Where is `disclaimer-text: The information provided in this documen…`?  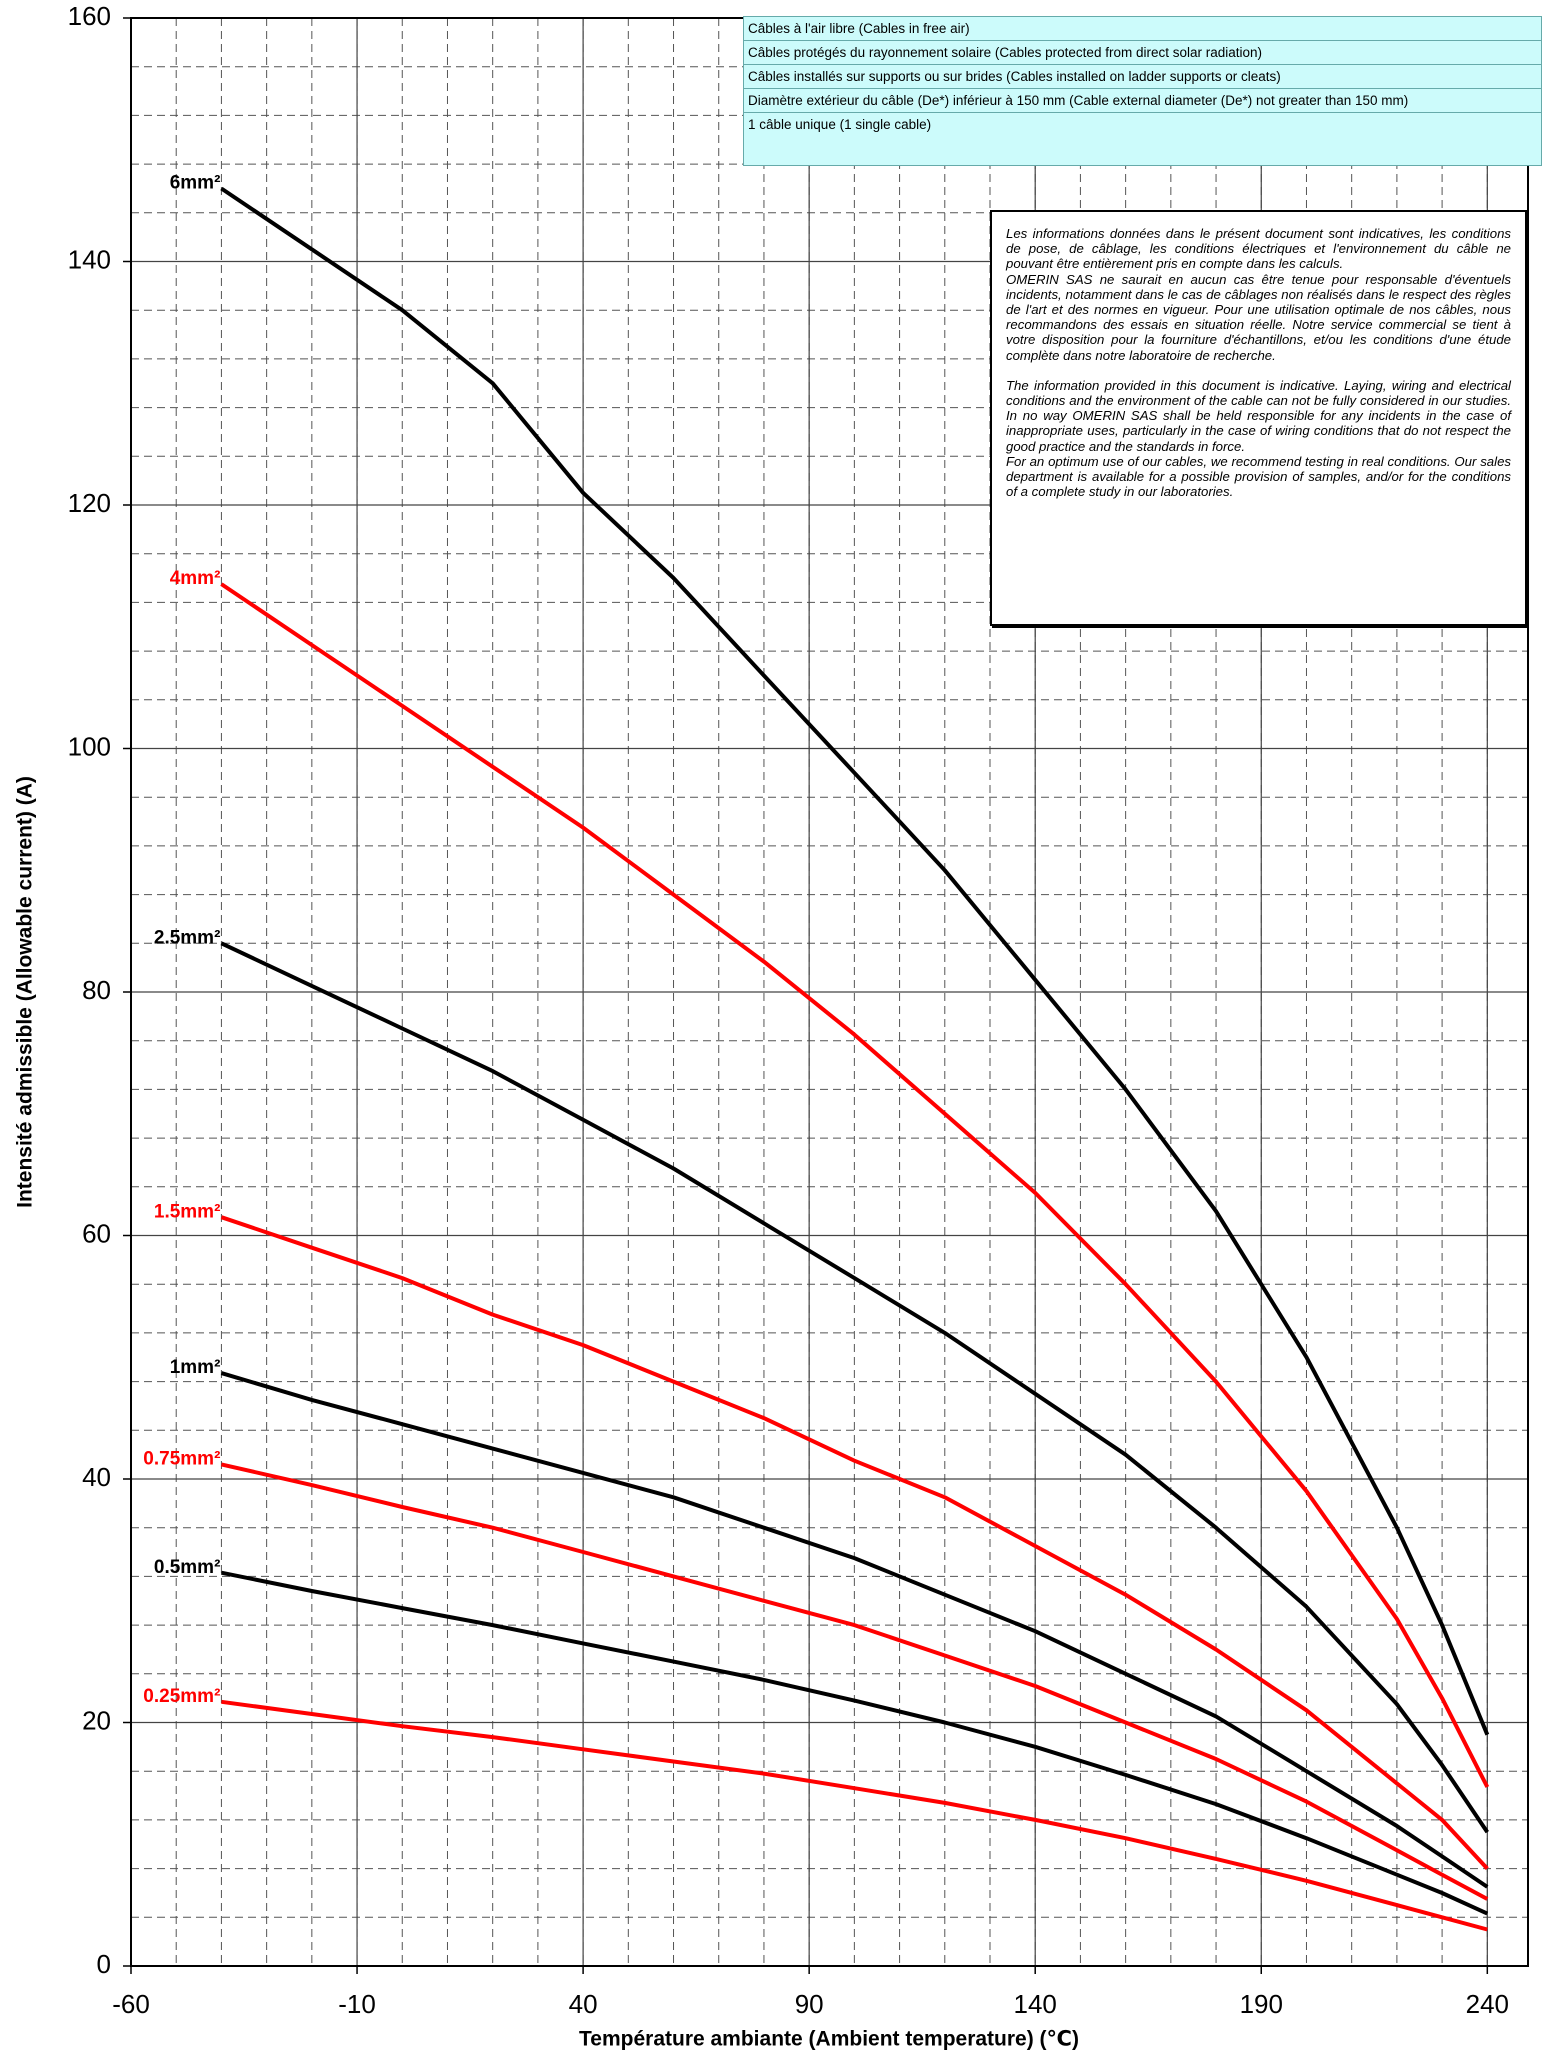 disclaimer-text: The information provided in this documen… is located at coordinates (1258, 415).